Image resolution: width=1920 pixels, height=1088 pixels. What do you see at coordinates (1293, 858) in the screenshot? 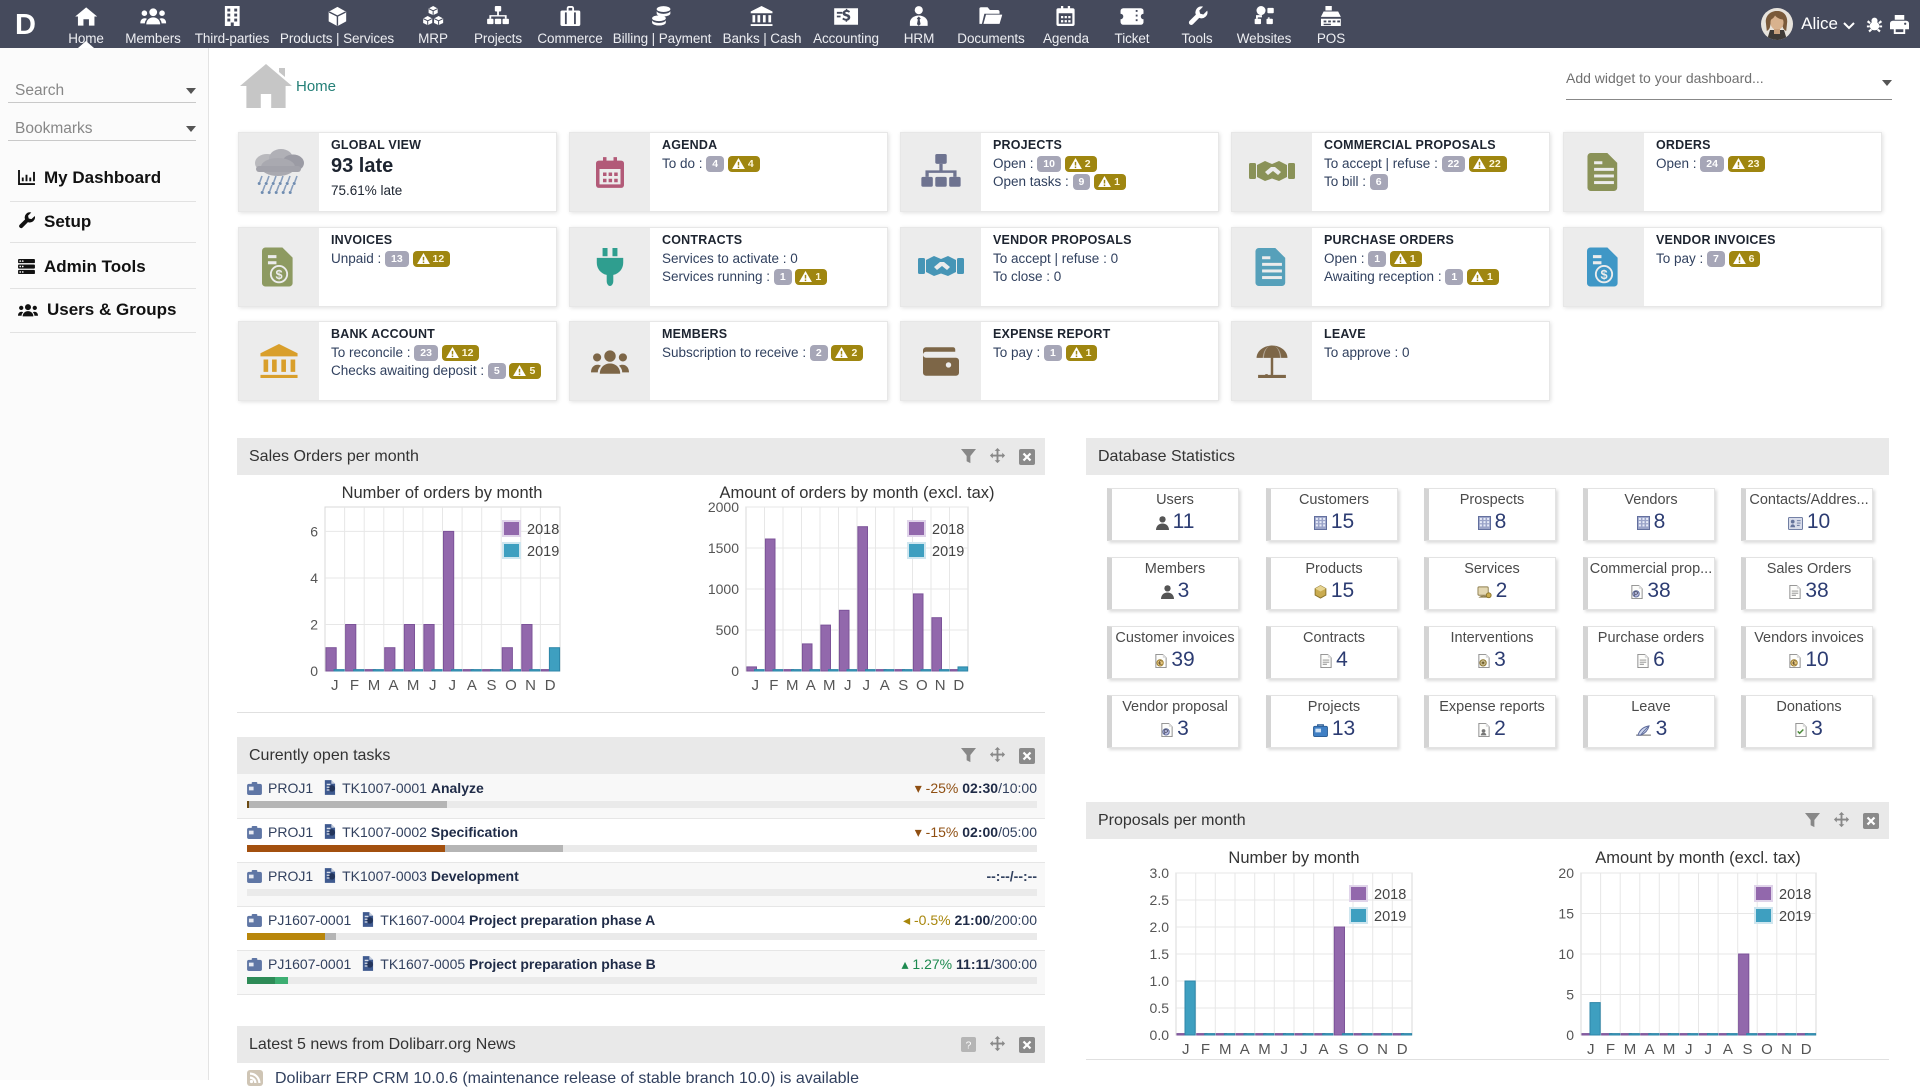
I see `svg-text: Number by month` at bounding box center [1293, 858].